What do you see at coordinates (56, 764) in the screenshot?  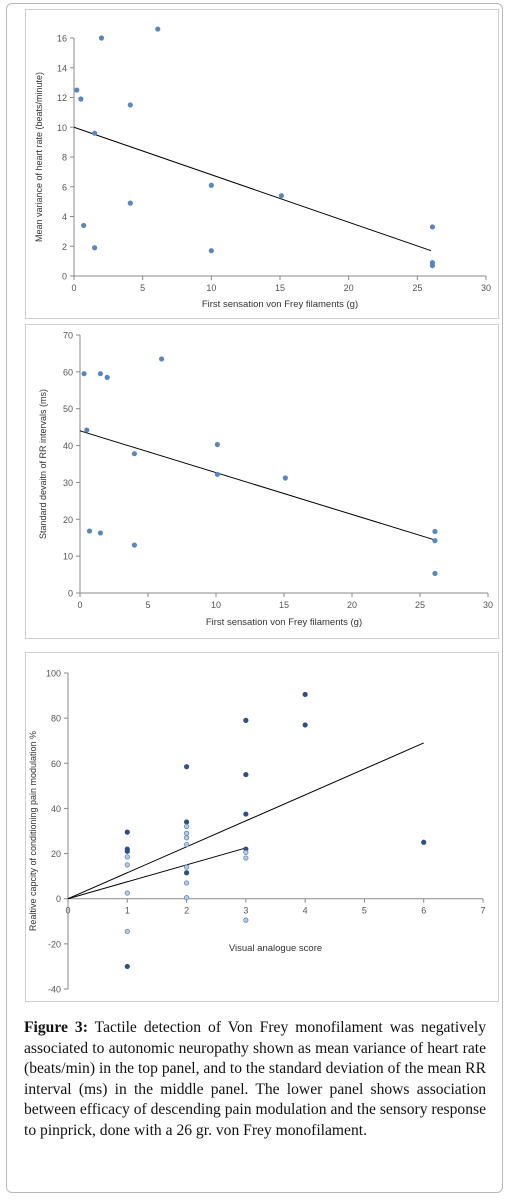 I see `chart3-y-tick-label: 60` at bounding box center [56, 764].